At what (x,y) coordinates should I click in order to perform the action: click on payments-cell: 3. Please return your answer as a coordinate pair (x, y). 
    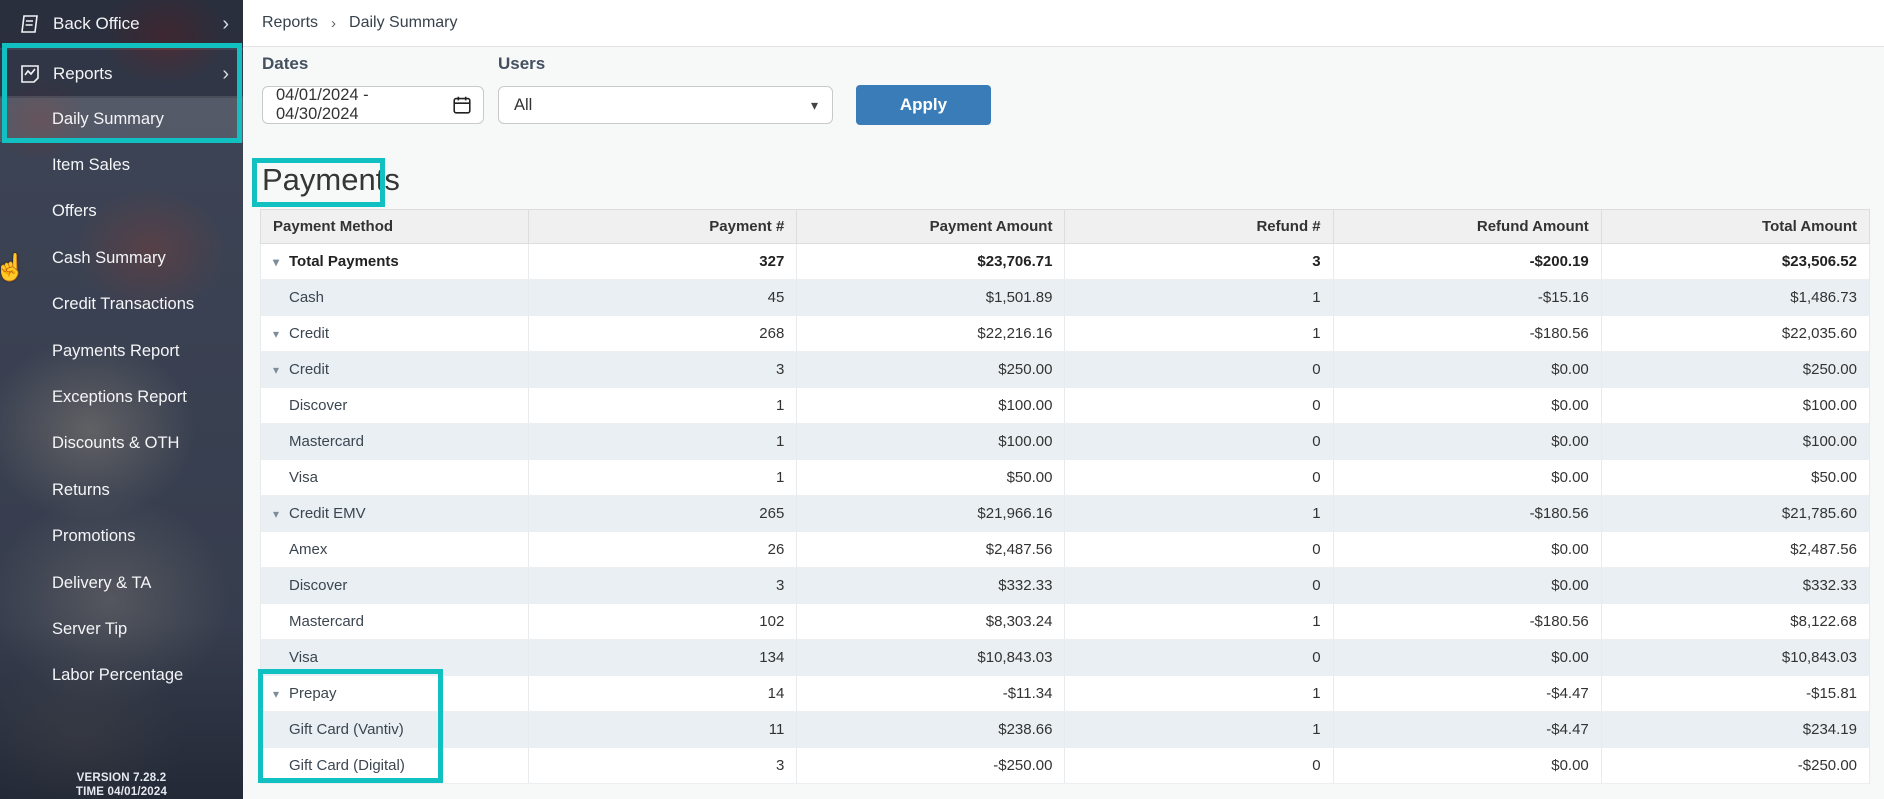
    Looking at the image, I should click on (663, 369).